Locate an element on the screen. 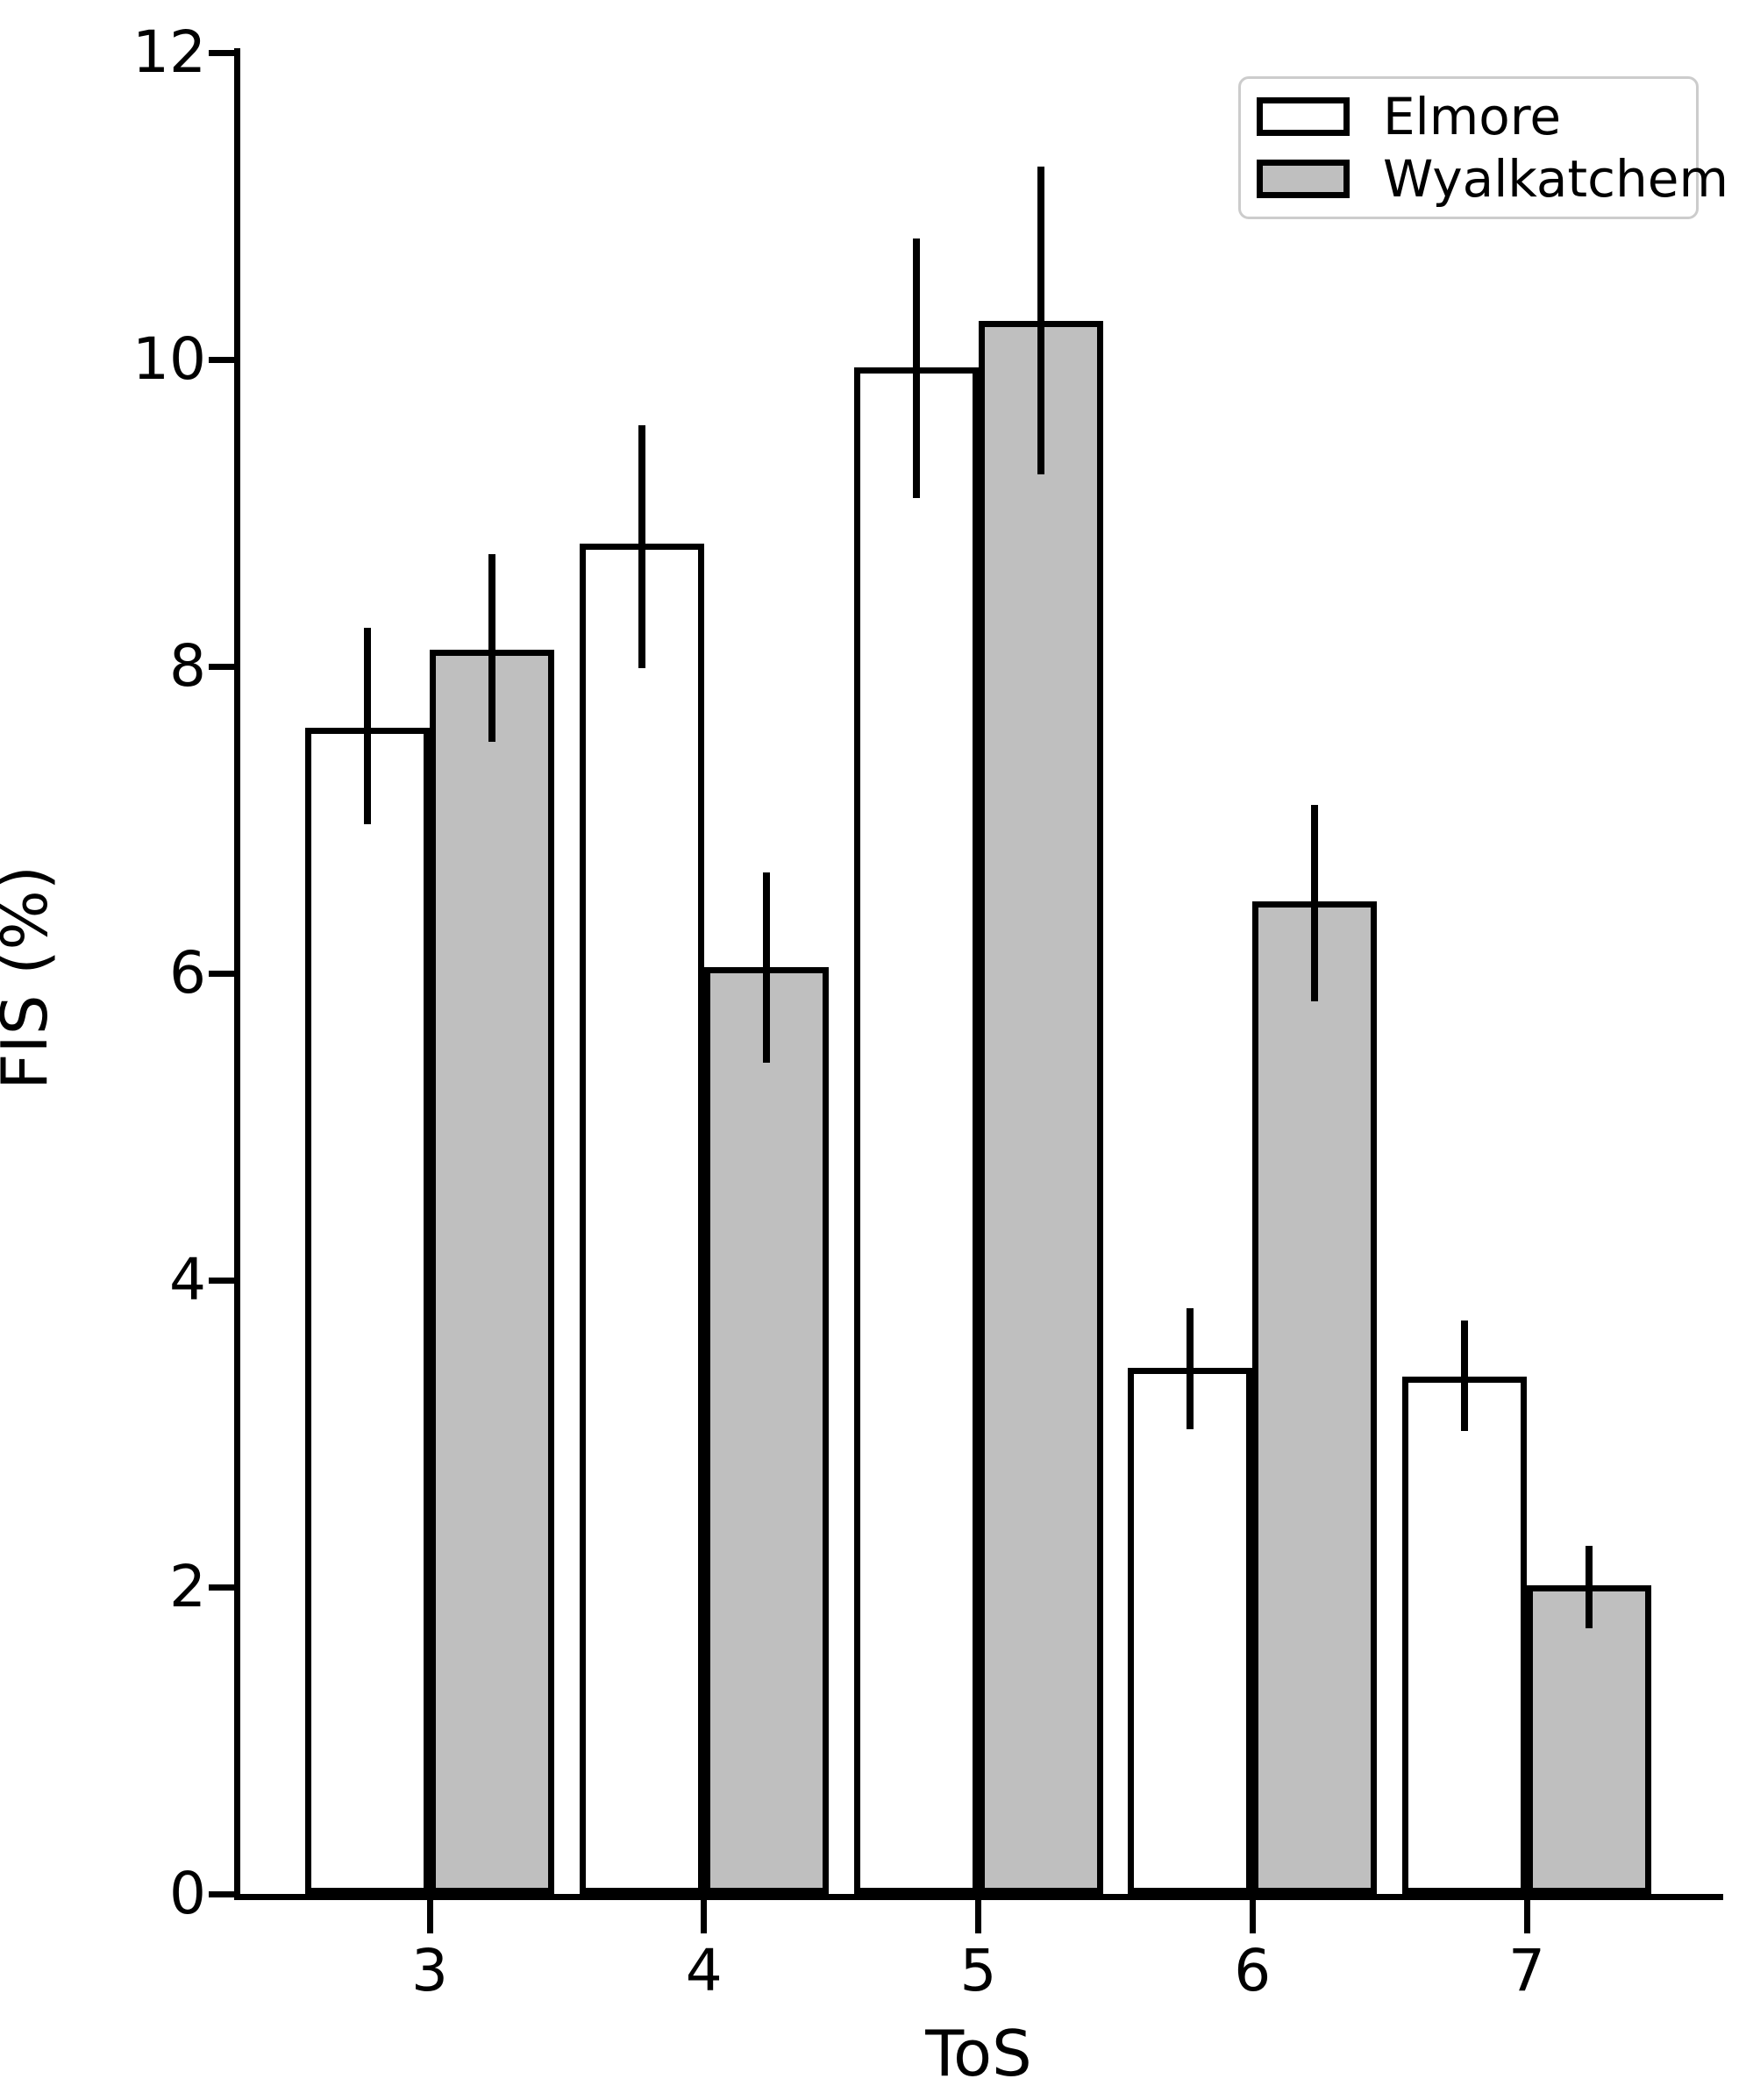  legend-item-elmore: Elmore is located at coordinates (1468, 116).